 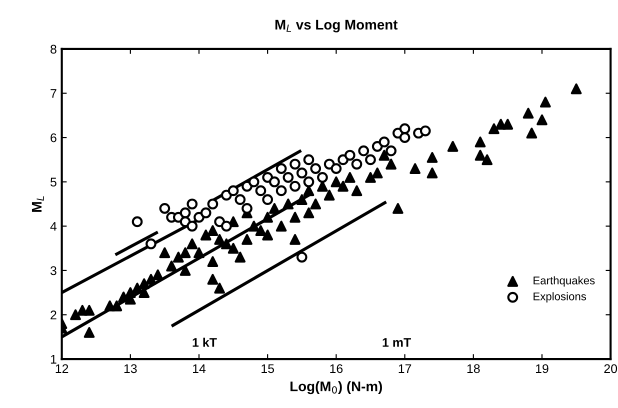 I want to click on y-tick-label: 3, so click(x=53, y=271).